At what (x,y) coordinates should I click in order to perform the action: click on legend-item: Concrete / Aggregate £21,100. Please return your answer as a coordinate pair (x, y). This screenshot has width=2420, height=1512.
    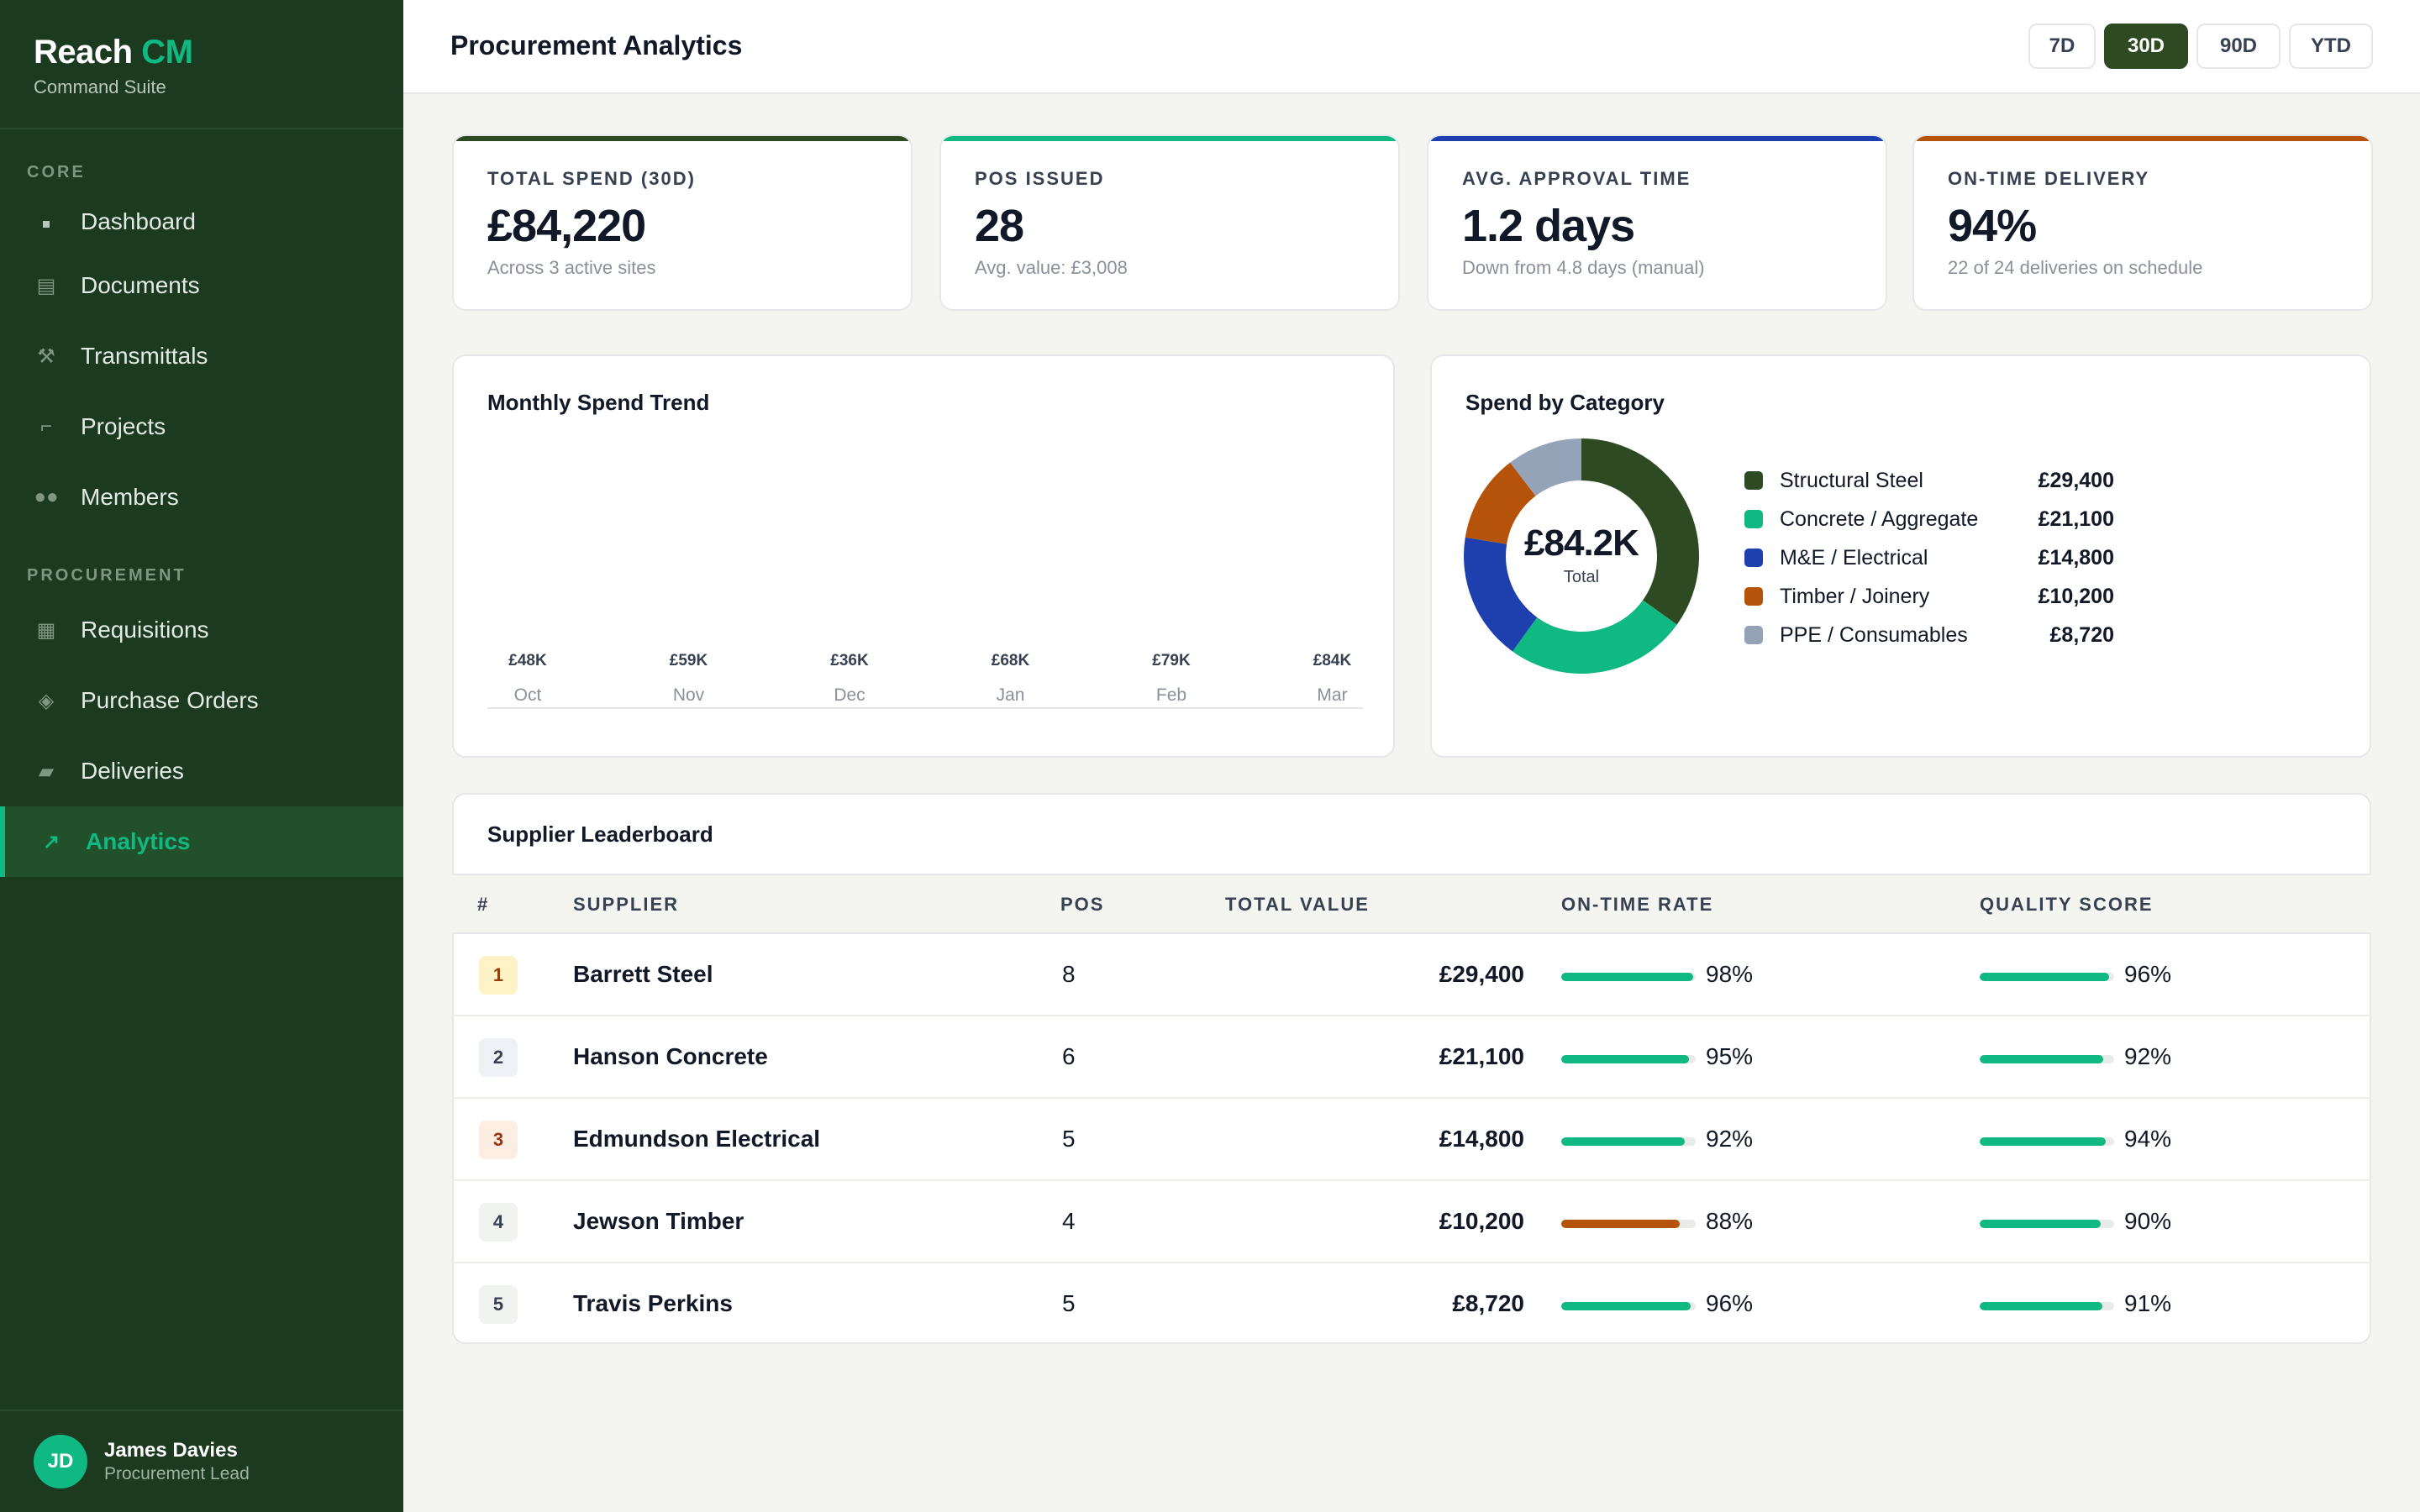
    Looking at the image, I should click on (1929, 519).